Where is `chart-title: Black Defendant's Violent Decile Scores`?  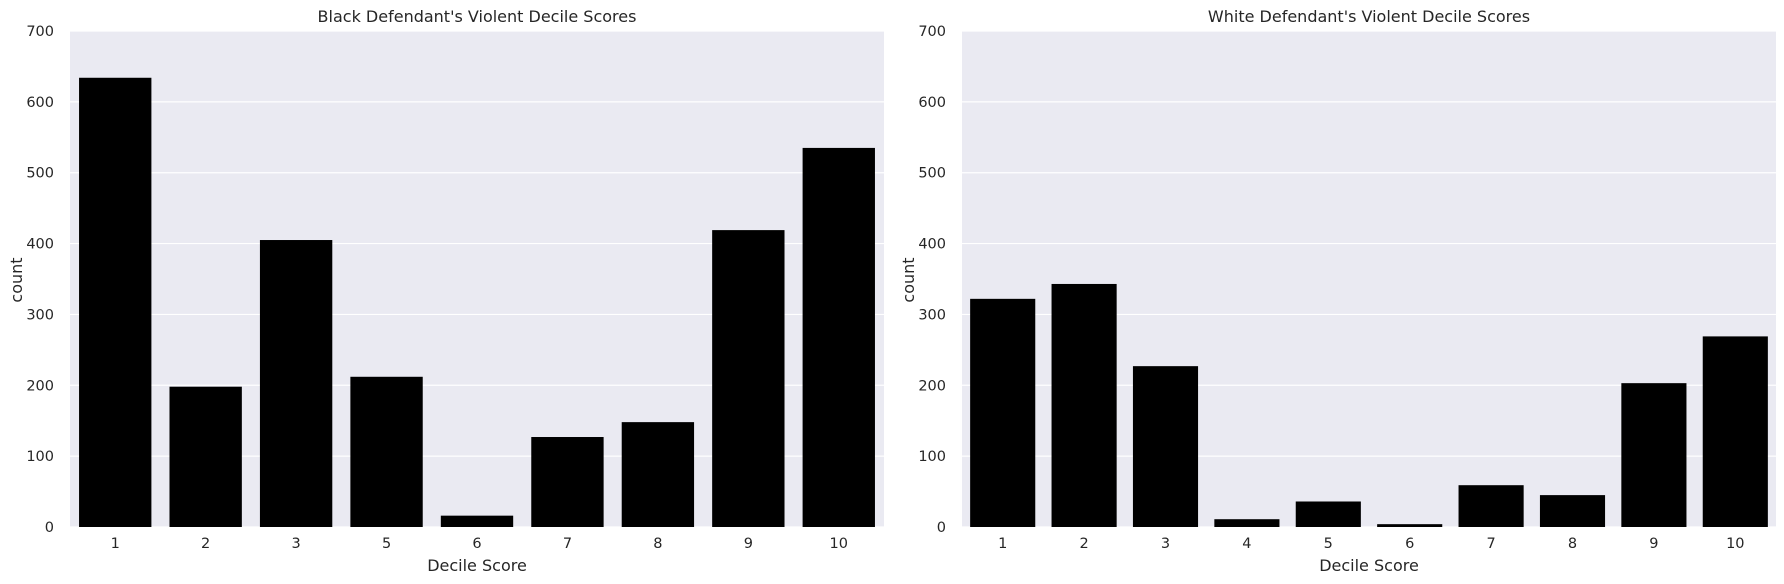 chart-title: Black Defendant's Violent Decile Scores is located at coordinates (477, 16).